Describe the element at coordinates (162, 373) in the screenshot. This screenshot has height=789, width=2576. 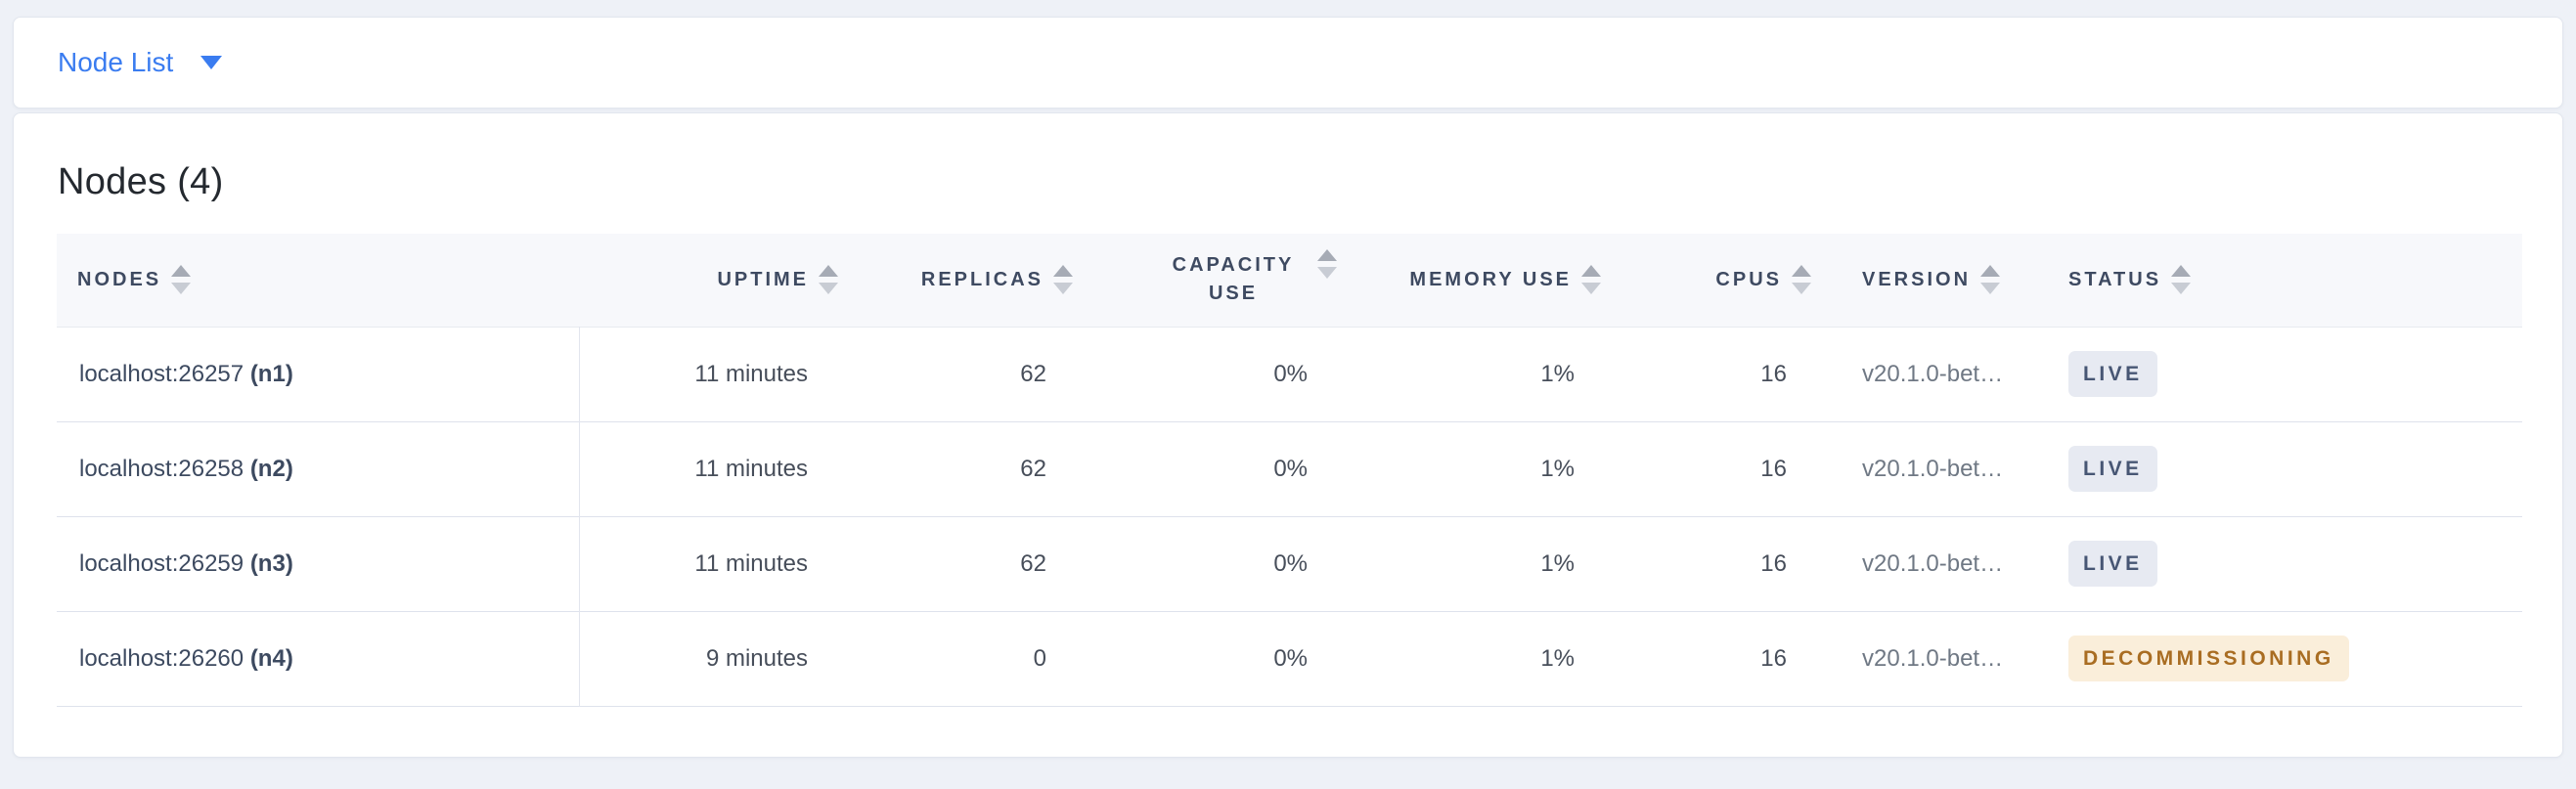
I see `node-address: localhost:26257` at that location.